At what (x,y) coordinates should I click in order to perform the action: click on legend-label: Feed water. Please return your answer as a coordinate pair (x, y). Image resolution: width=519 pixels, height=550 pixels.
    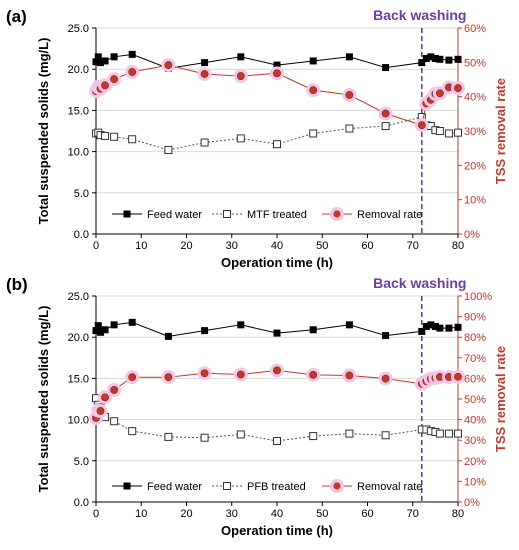
    Looking at the image, I should click on (174, 215).